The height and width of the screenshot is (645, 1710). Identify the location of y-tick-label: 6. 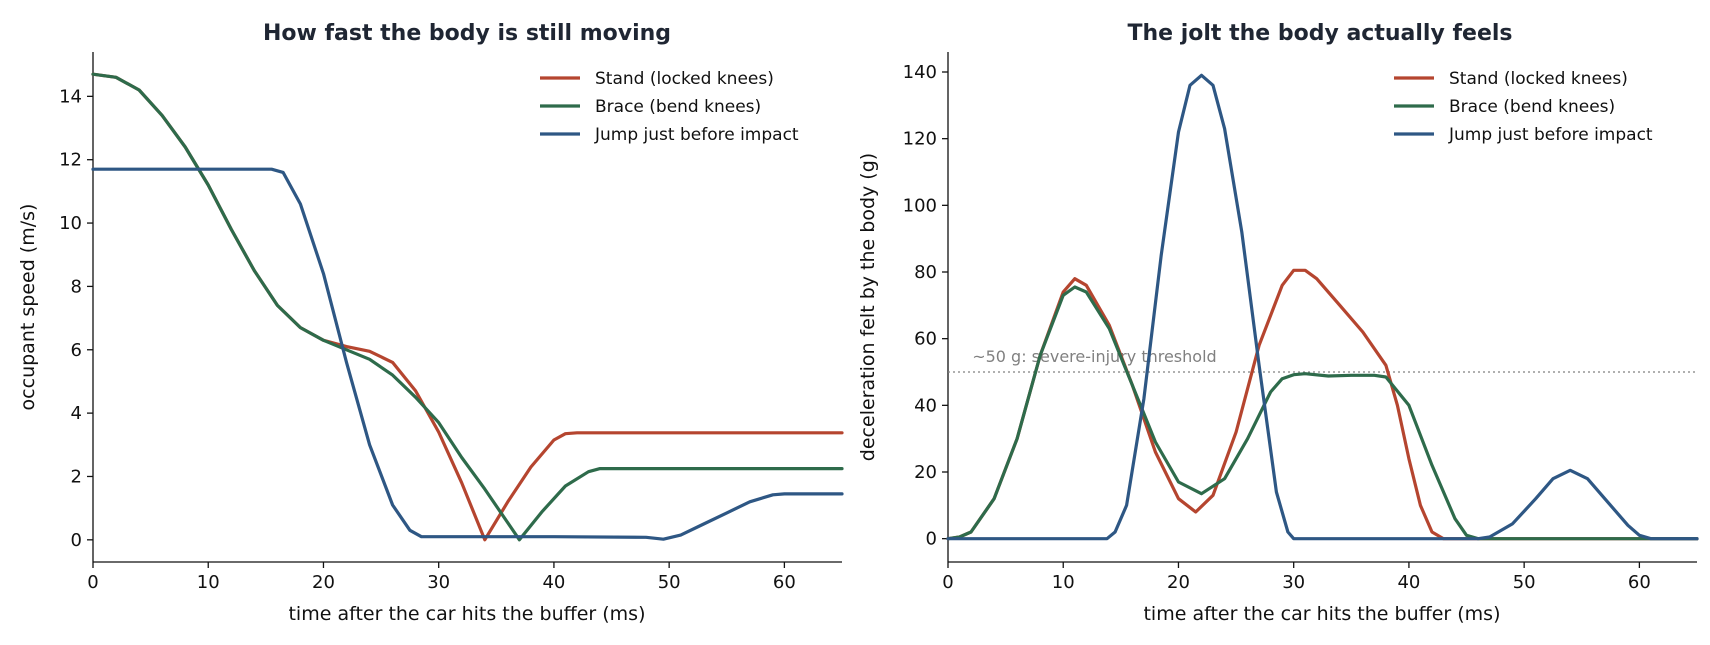
(76, 350).